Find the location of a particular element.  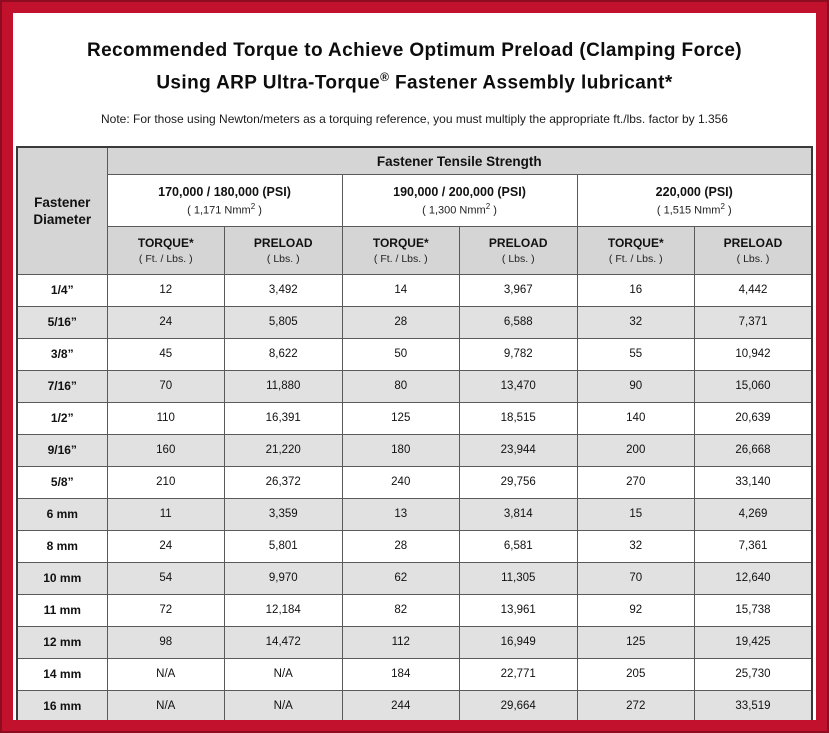

measure-label: PRELOAD is located at coordinates (518, 242).